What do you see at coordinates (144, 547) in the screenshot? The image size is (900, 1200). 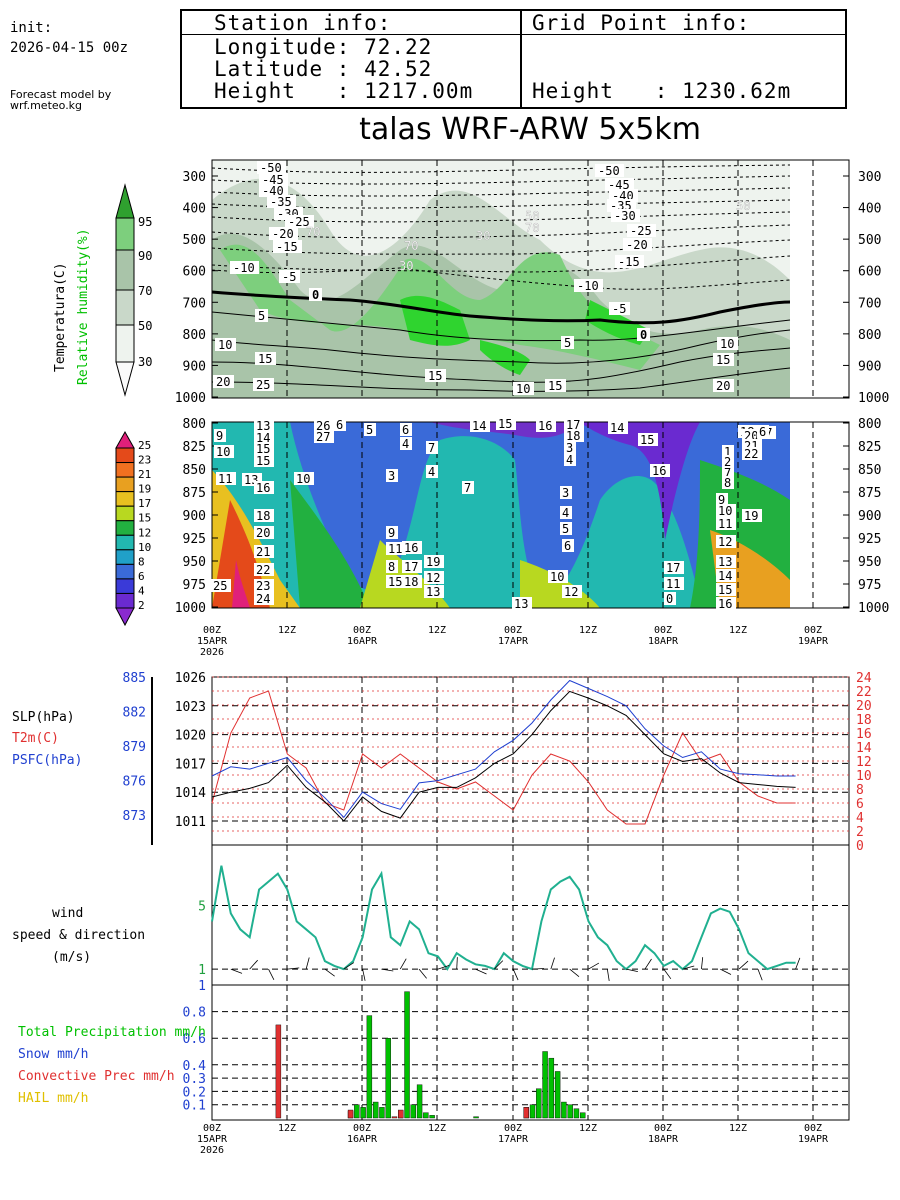 I see `temp-legend-label: 10` at bounding box center [144, 547].